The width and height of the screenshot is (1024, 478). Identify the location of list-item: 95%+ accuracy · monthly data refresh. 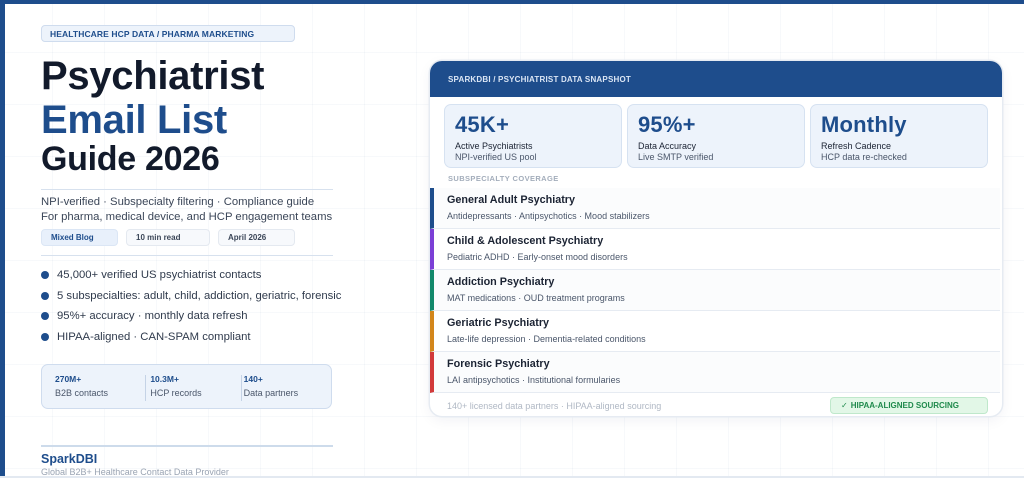
(187, 316).